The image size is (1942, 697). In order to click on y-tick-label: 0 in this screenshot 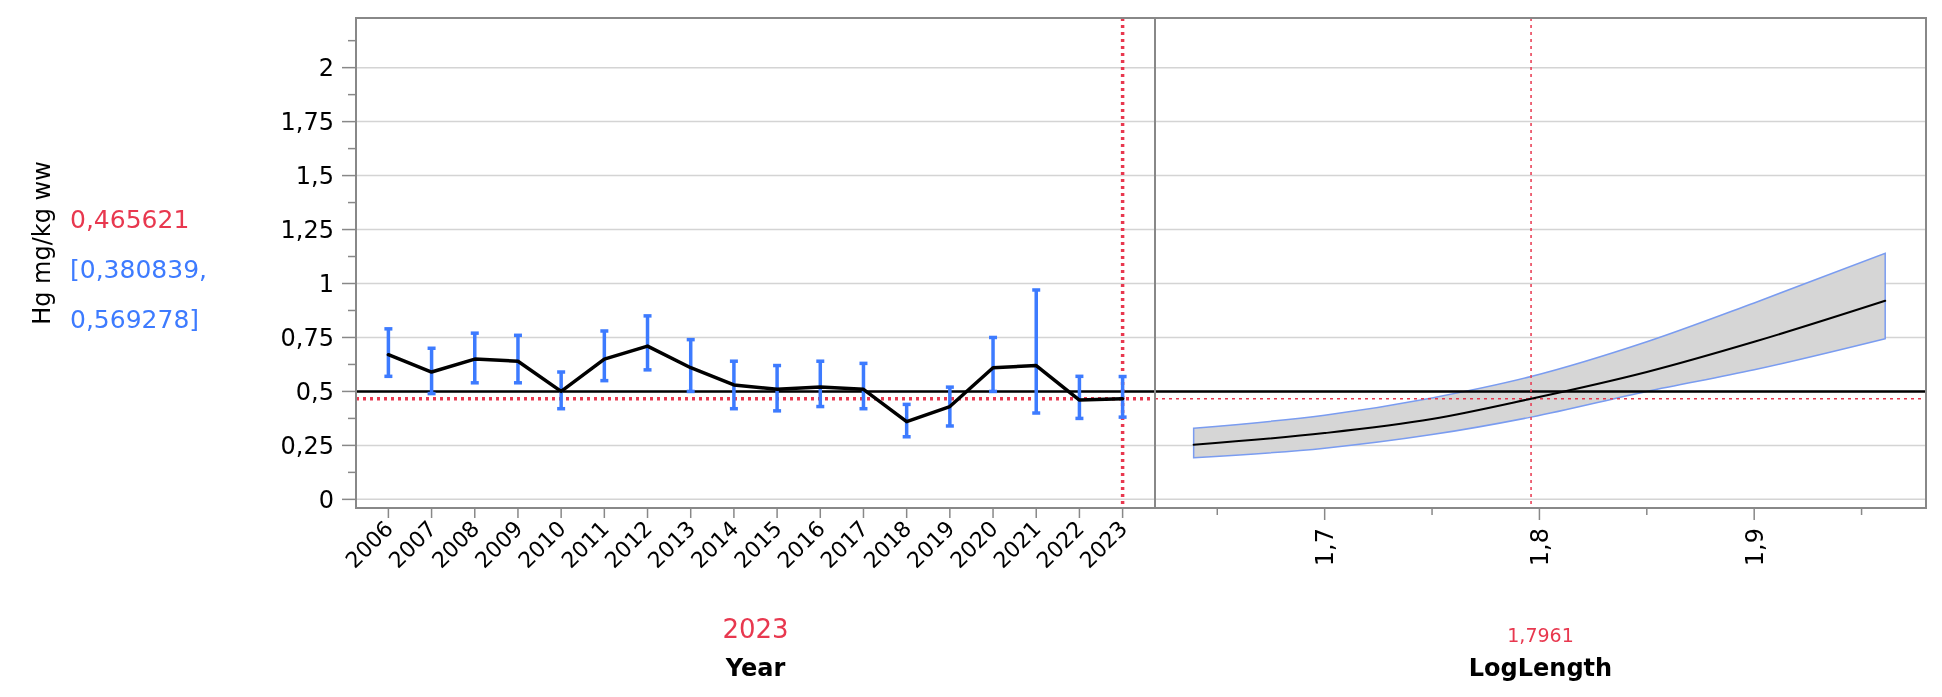, I will do `click(326, 499)`.